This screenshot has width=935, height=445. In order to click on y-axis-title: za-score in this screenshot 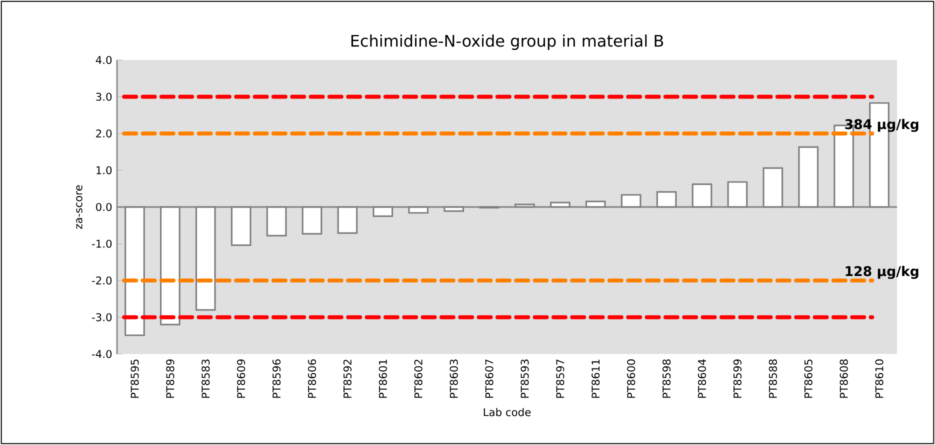, I will do `click(79, 207)`.